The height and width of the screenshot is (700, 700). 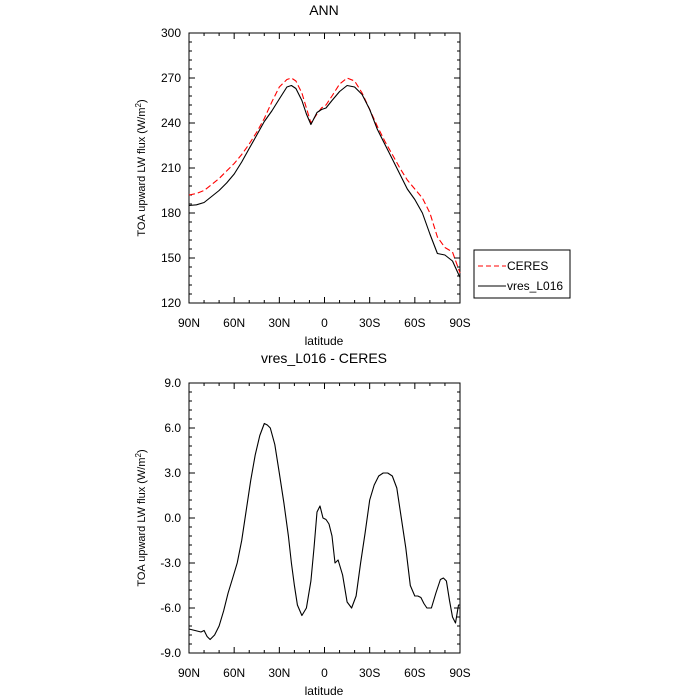 What do you see at coordinates (171, 303) in the screenshot?
I see `y-tick-label: 120` at bounding box center [171, 303].